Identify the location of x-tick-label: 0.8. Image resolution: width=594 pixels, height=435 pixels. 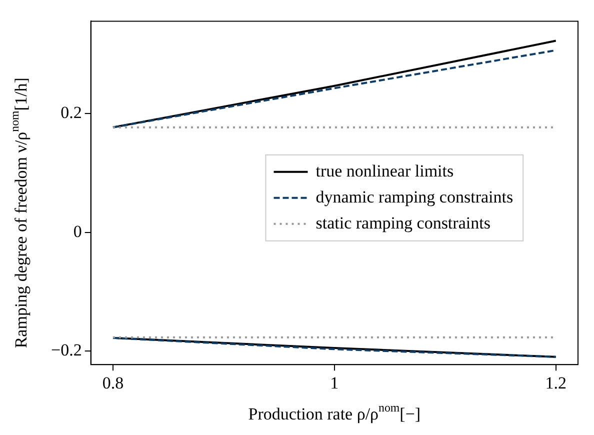
(113, 382).